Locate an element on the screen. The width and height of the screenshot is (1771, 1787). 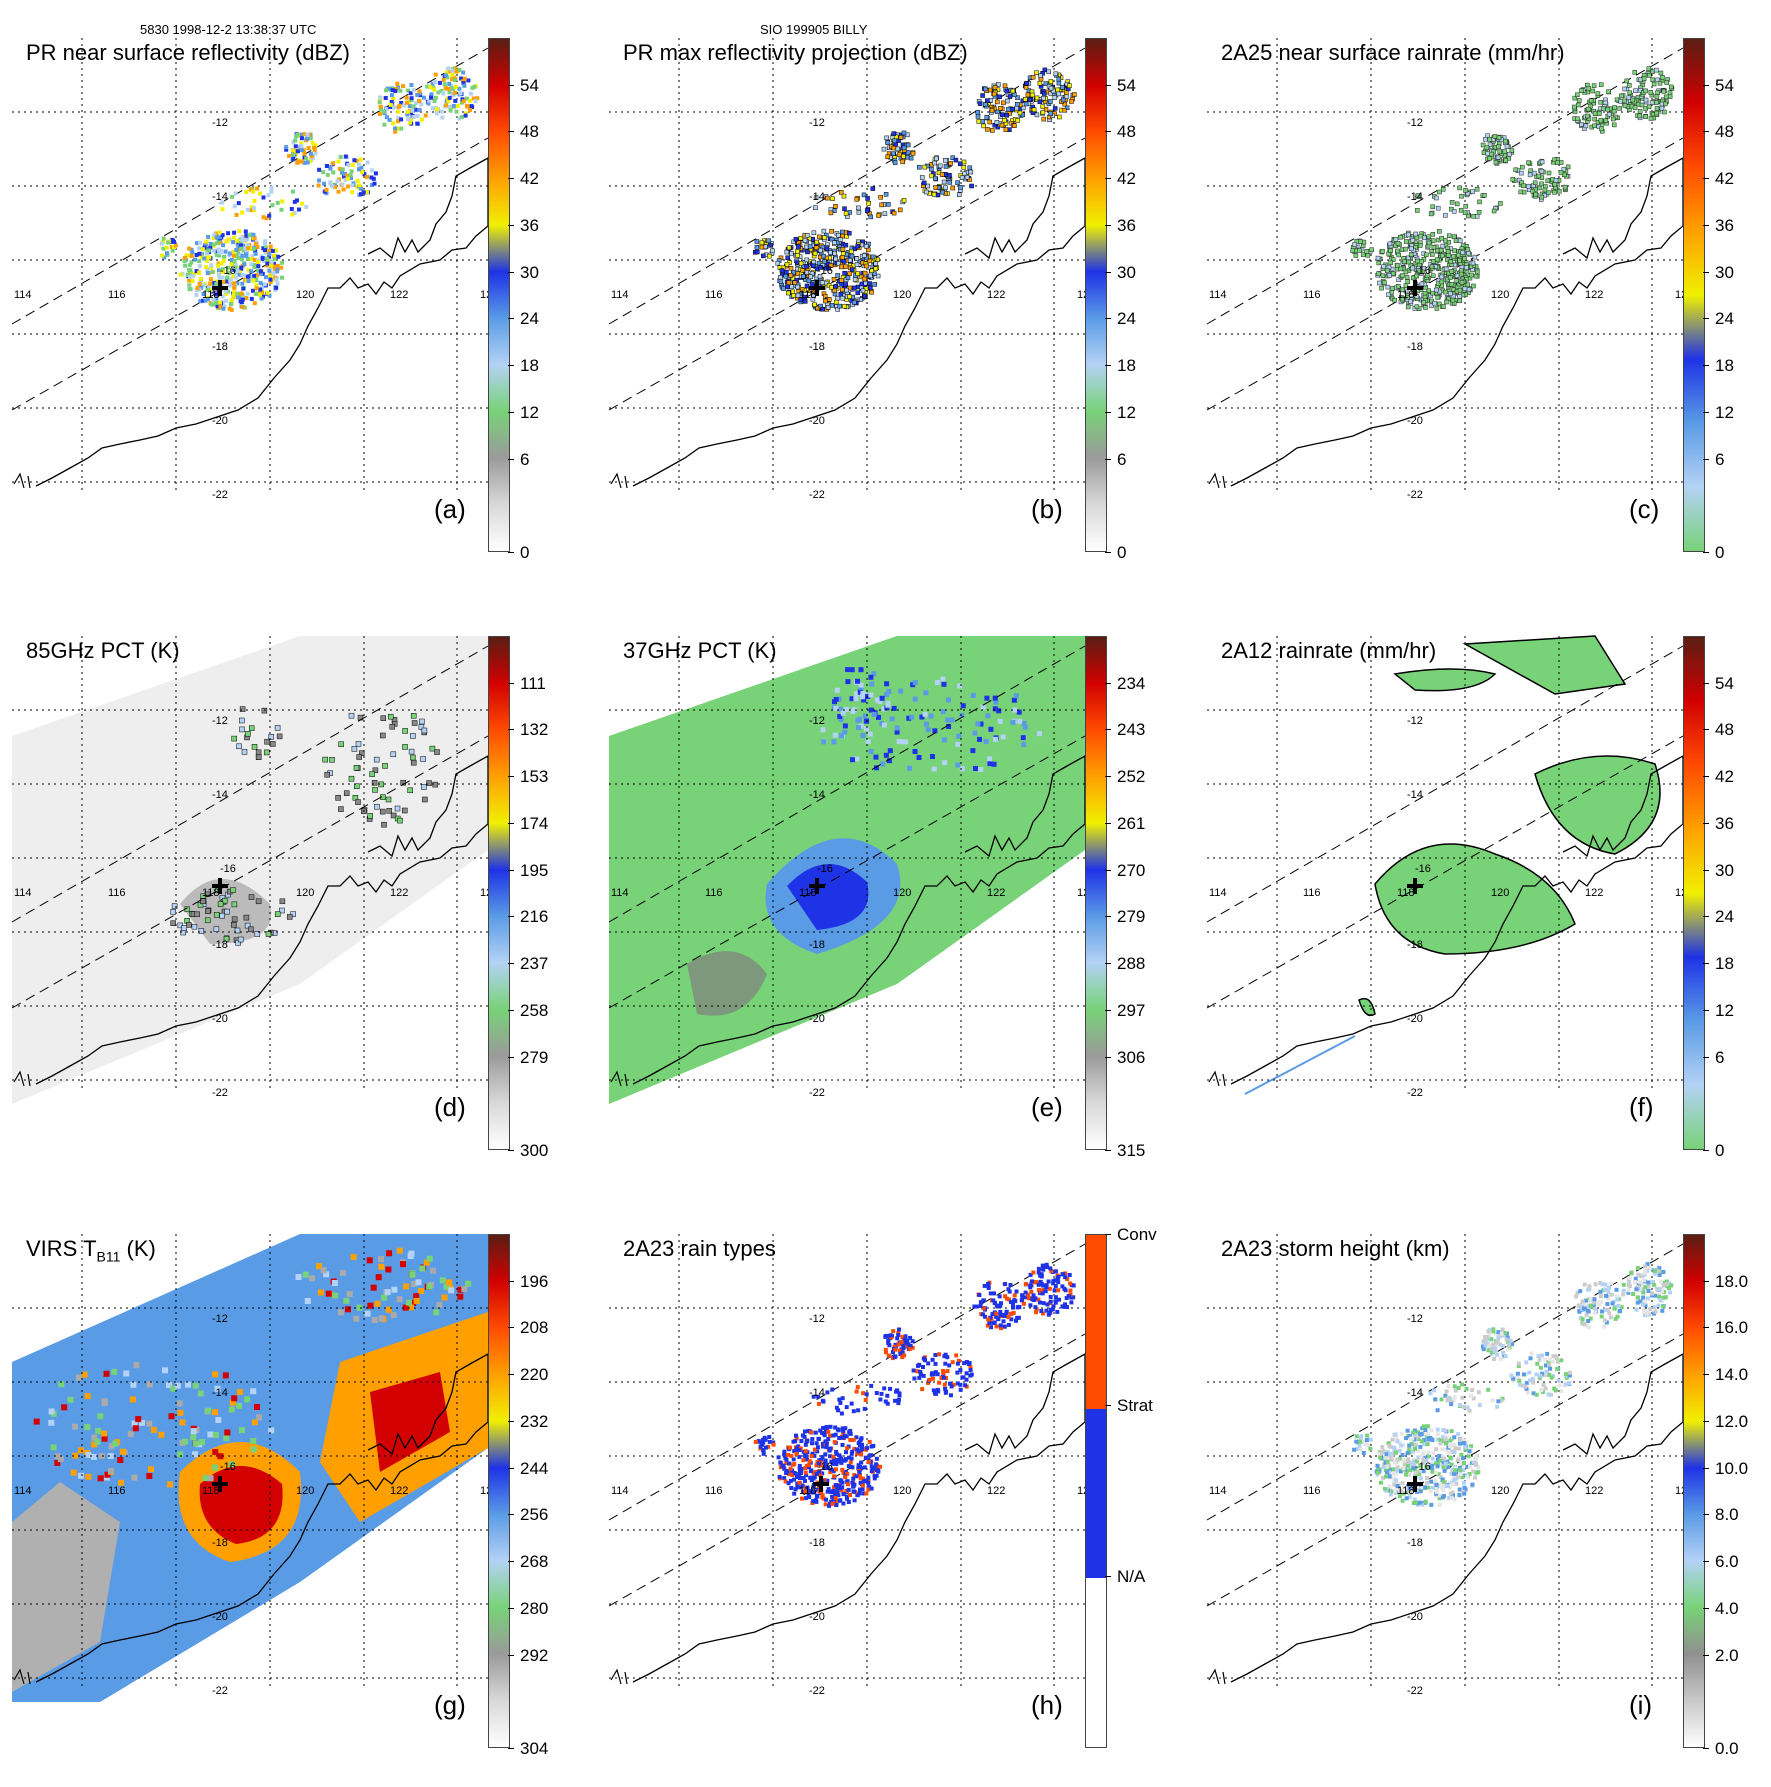
colorbar-tick-label: 54 is located at coordinates (1724, 86).